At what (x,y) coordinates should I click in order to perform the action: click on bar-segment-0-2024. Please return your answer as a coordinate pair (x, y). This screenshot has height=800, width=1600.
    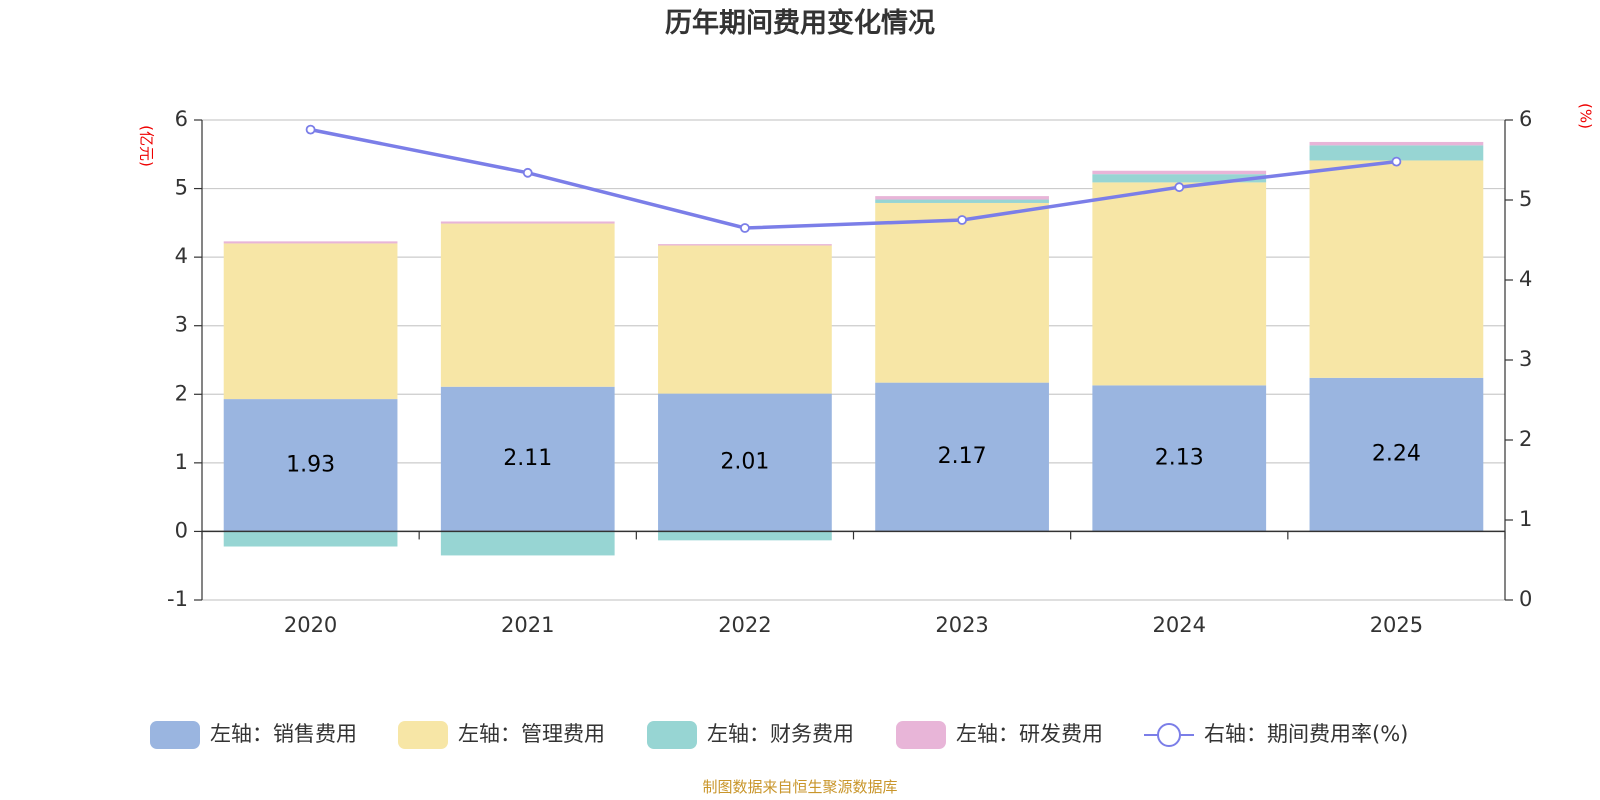
    Looking at the image, I should click on (1179, 458).